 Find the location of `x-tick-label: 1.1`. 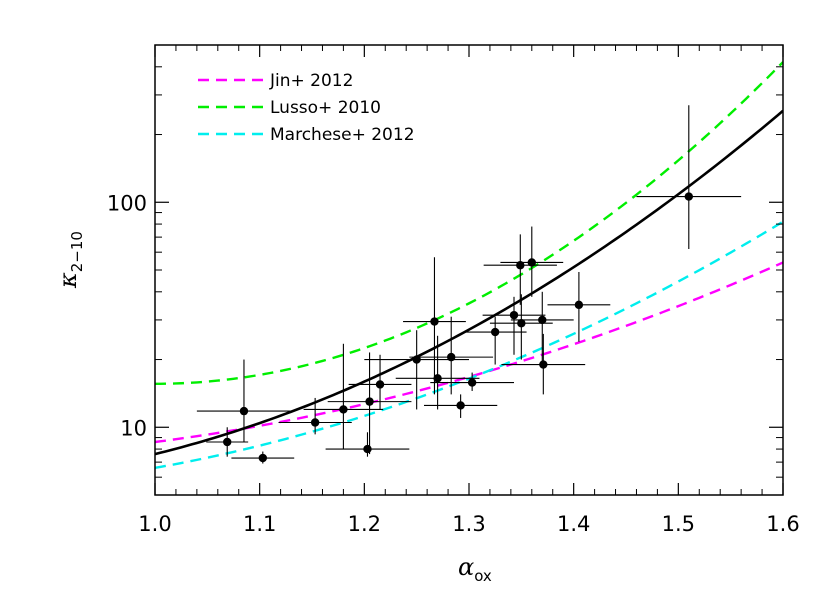

x-tick-label: 1.1 is located at coordinates (259, 524).